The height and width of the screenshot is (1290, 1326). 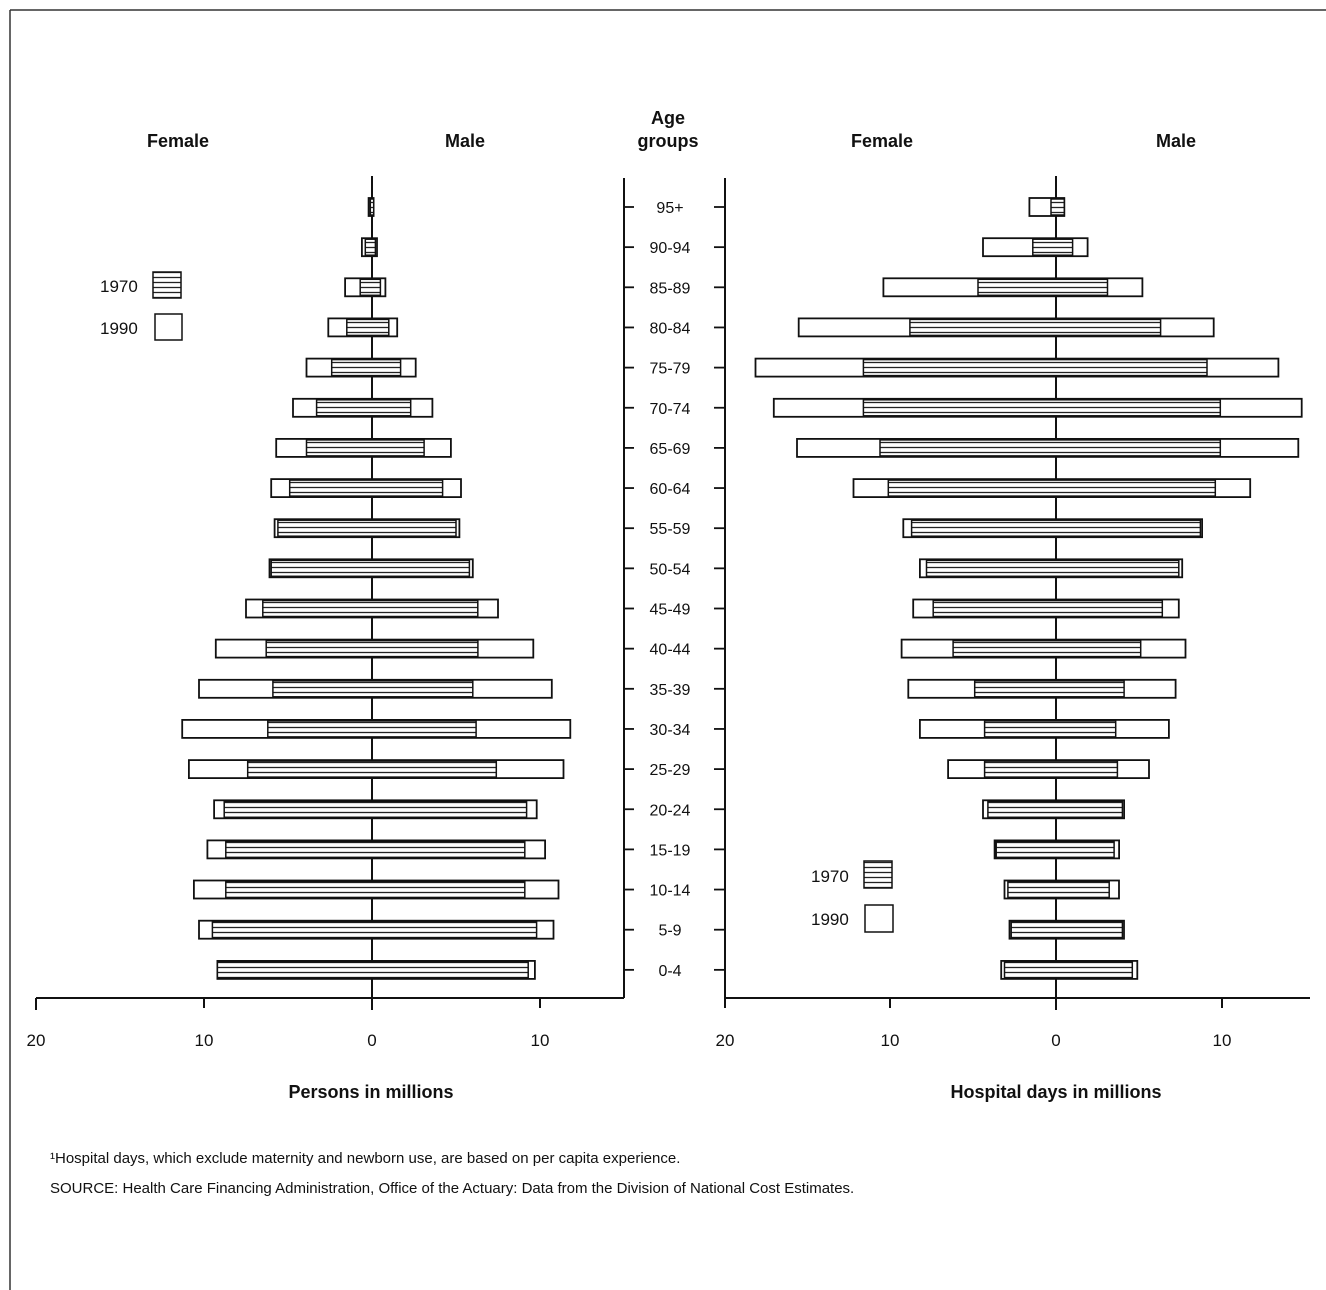 I want to click on age-group-label: 10-14, so click(x=670, y=891).